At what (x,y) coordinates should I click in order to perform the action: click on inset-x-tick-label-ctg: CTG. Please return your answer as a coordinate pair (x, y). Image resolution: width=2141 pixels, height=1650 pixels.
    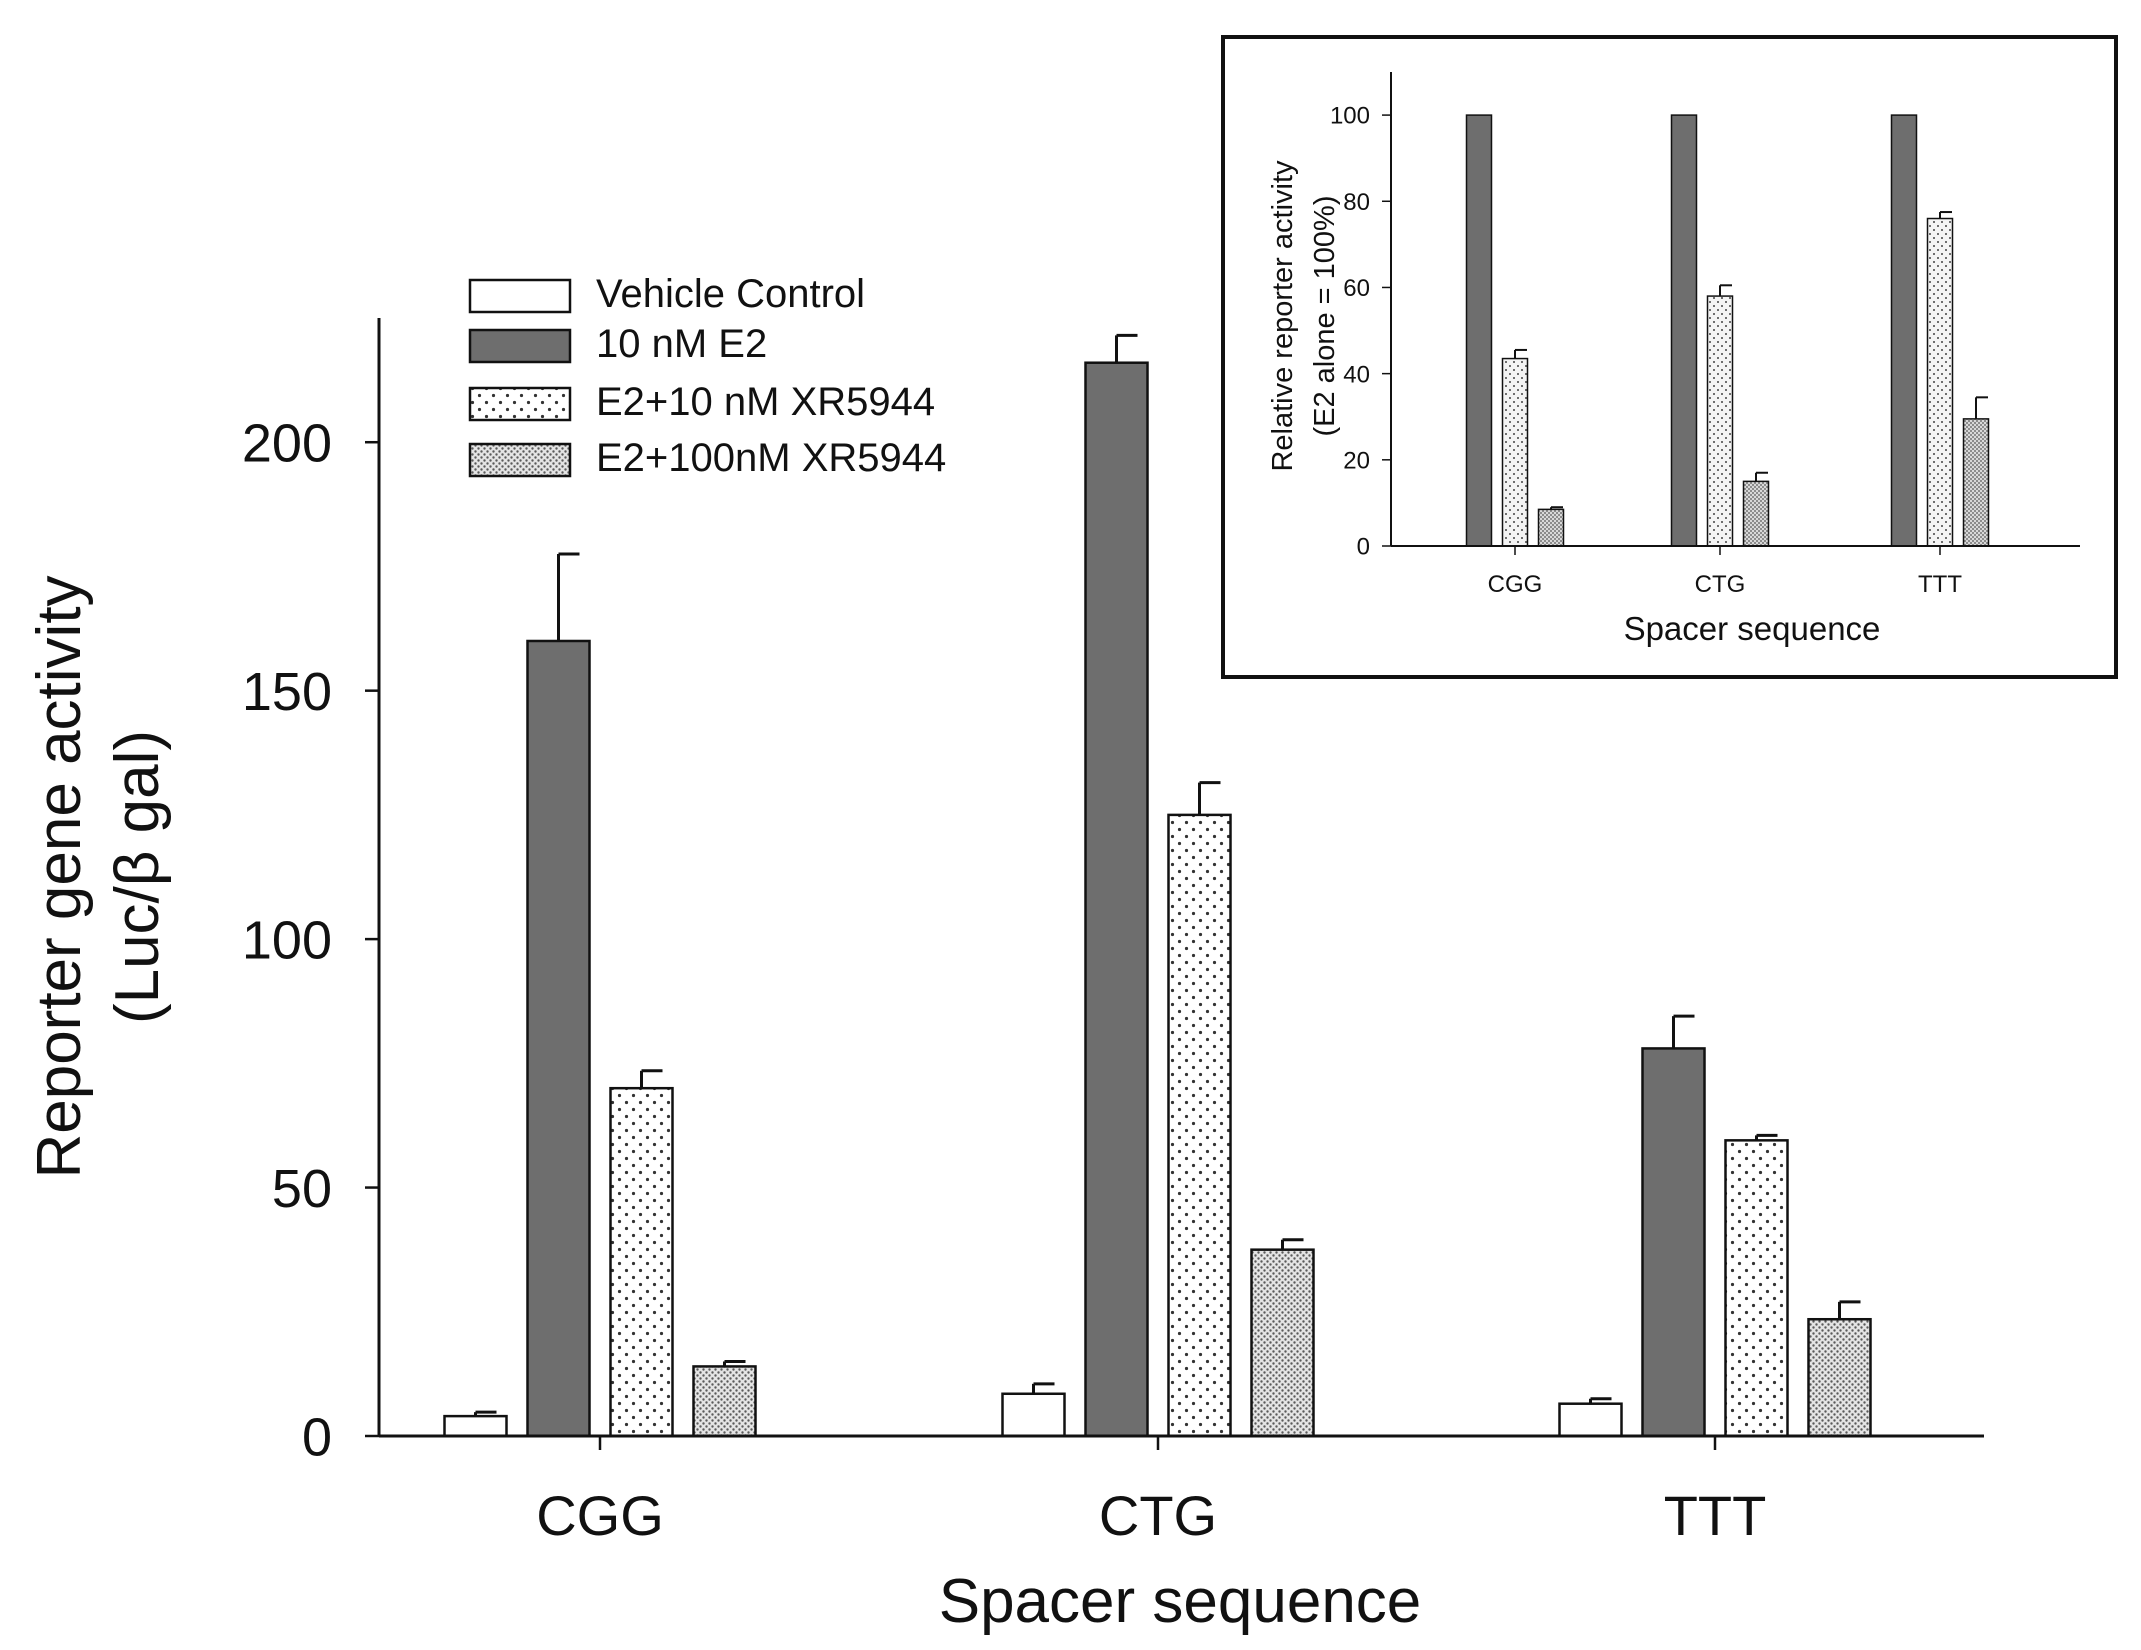
    Looking at the image, I should click on (1720, 584).